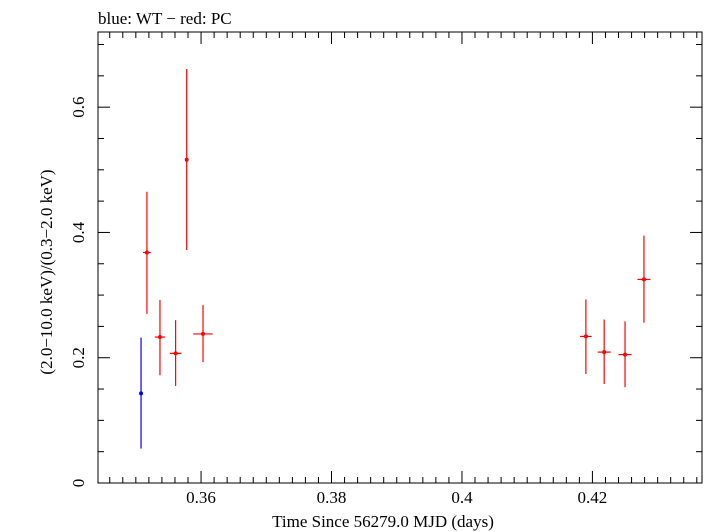 This screenshot has width=705, height=532. I want to click on x-tick-label: 0.36, so click(201, 497).